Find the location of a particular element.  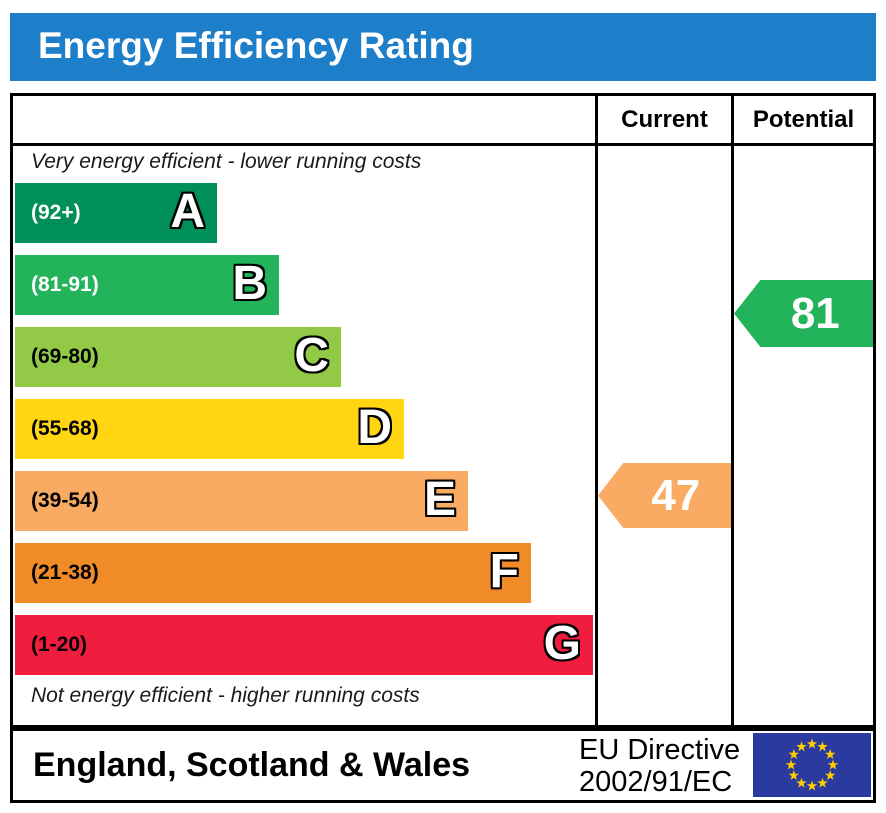

band-g-range: (1-20) is located at coordinates (59, 644).